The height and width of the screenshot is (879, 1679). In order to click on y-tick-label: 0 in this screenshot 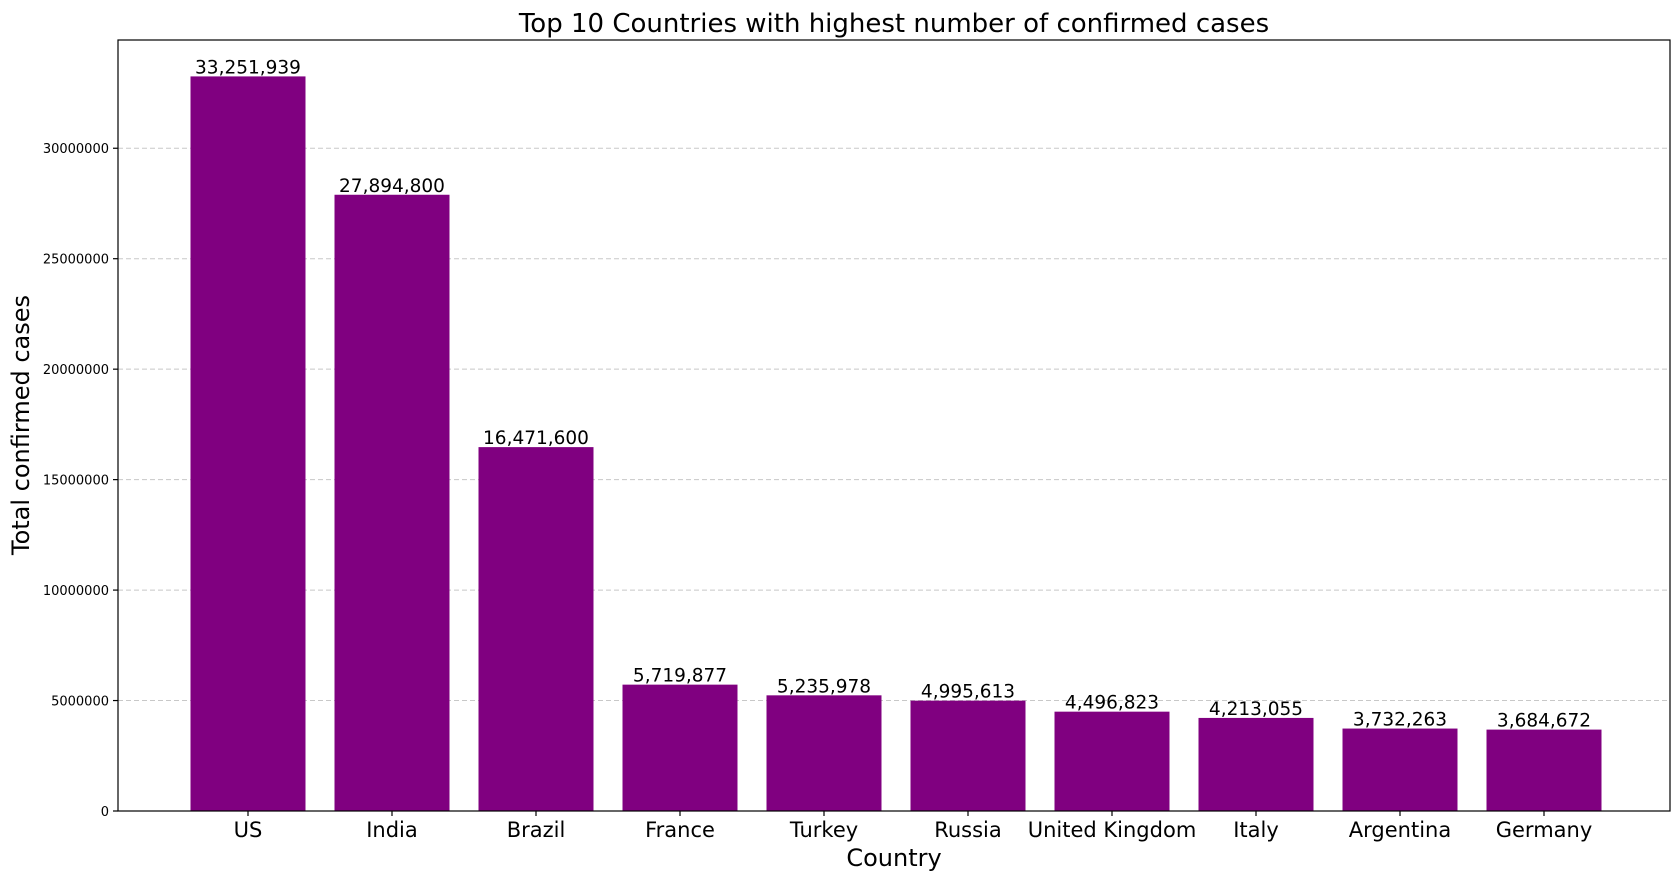, I will do `click(105, 812)`.